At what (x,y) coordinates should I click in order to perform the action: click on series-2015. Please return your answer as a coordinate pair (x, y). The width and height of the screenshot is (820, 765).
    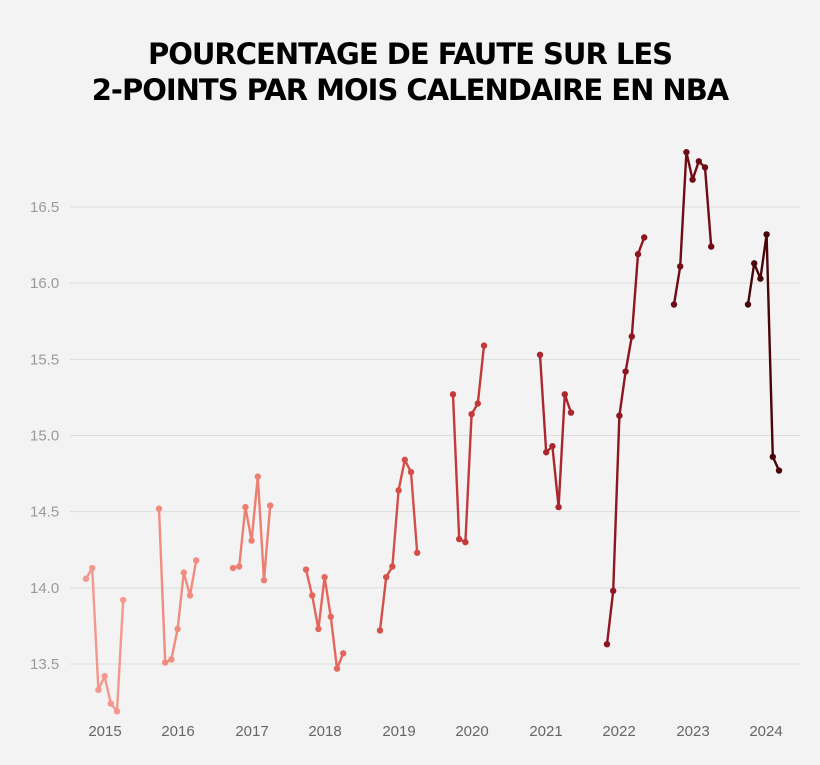
    Looking at the image, I should click on (104, 639).